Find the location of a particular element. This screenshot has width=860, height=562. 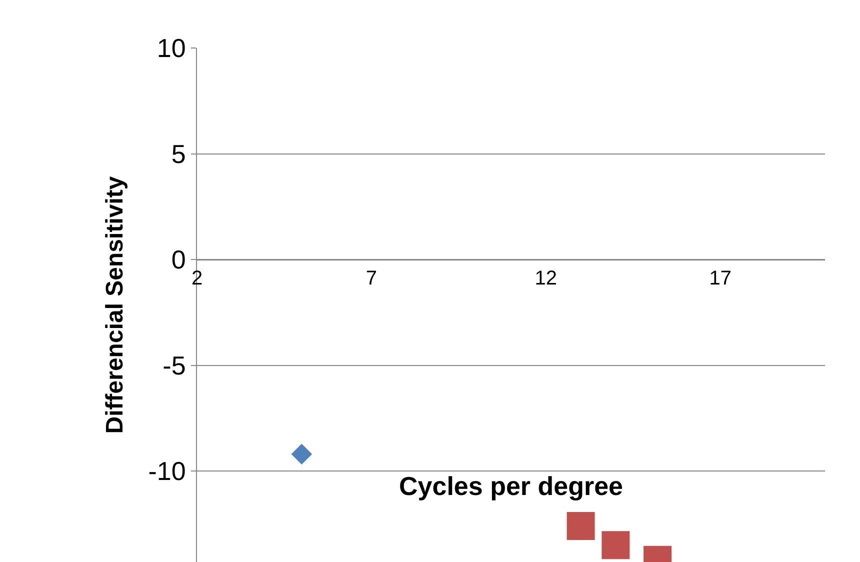

y-tick-label: 5 is located at coordinates (178, 153).